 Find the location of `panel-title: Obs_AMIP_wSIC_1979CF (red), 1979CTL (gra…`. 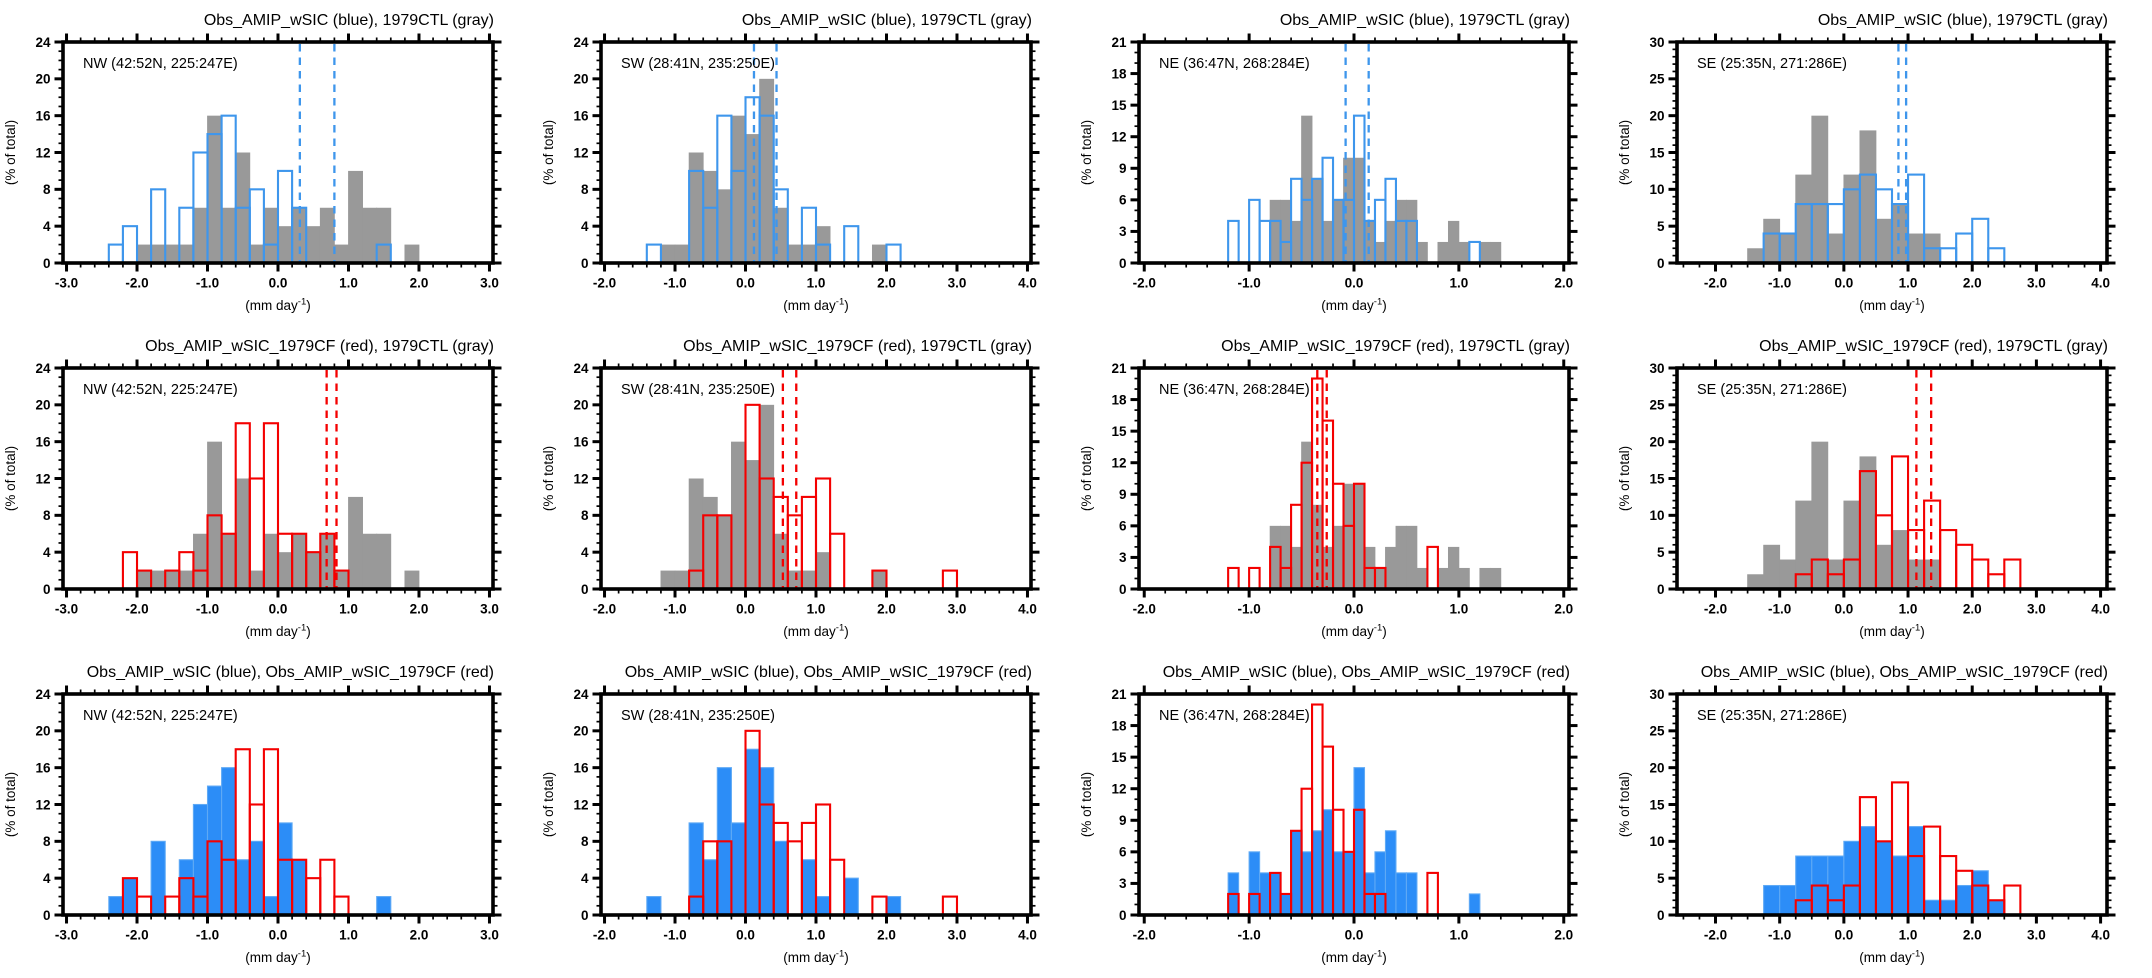

panel-title: Obs_AMIP_wSIC_1979CF (red), 1979CTL (gra… is located at coordinates (319, 346).